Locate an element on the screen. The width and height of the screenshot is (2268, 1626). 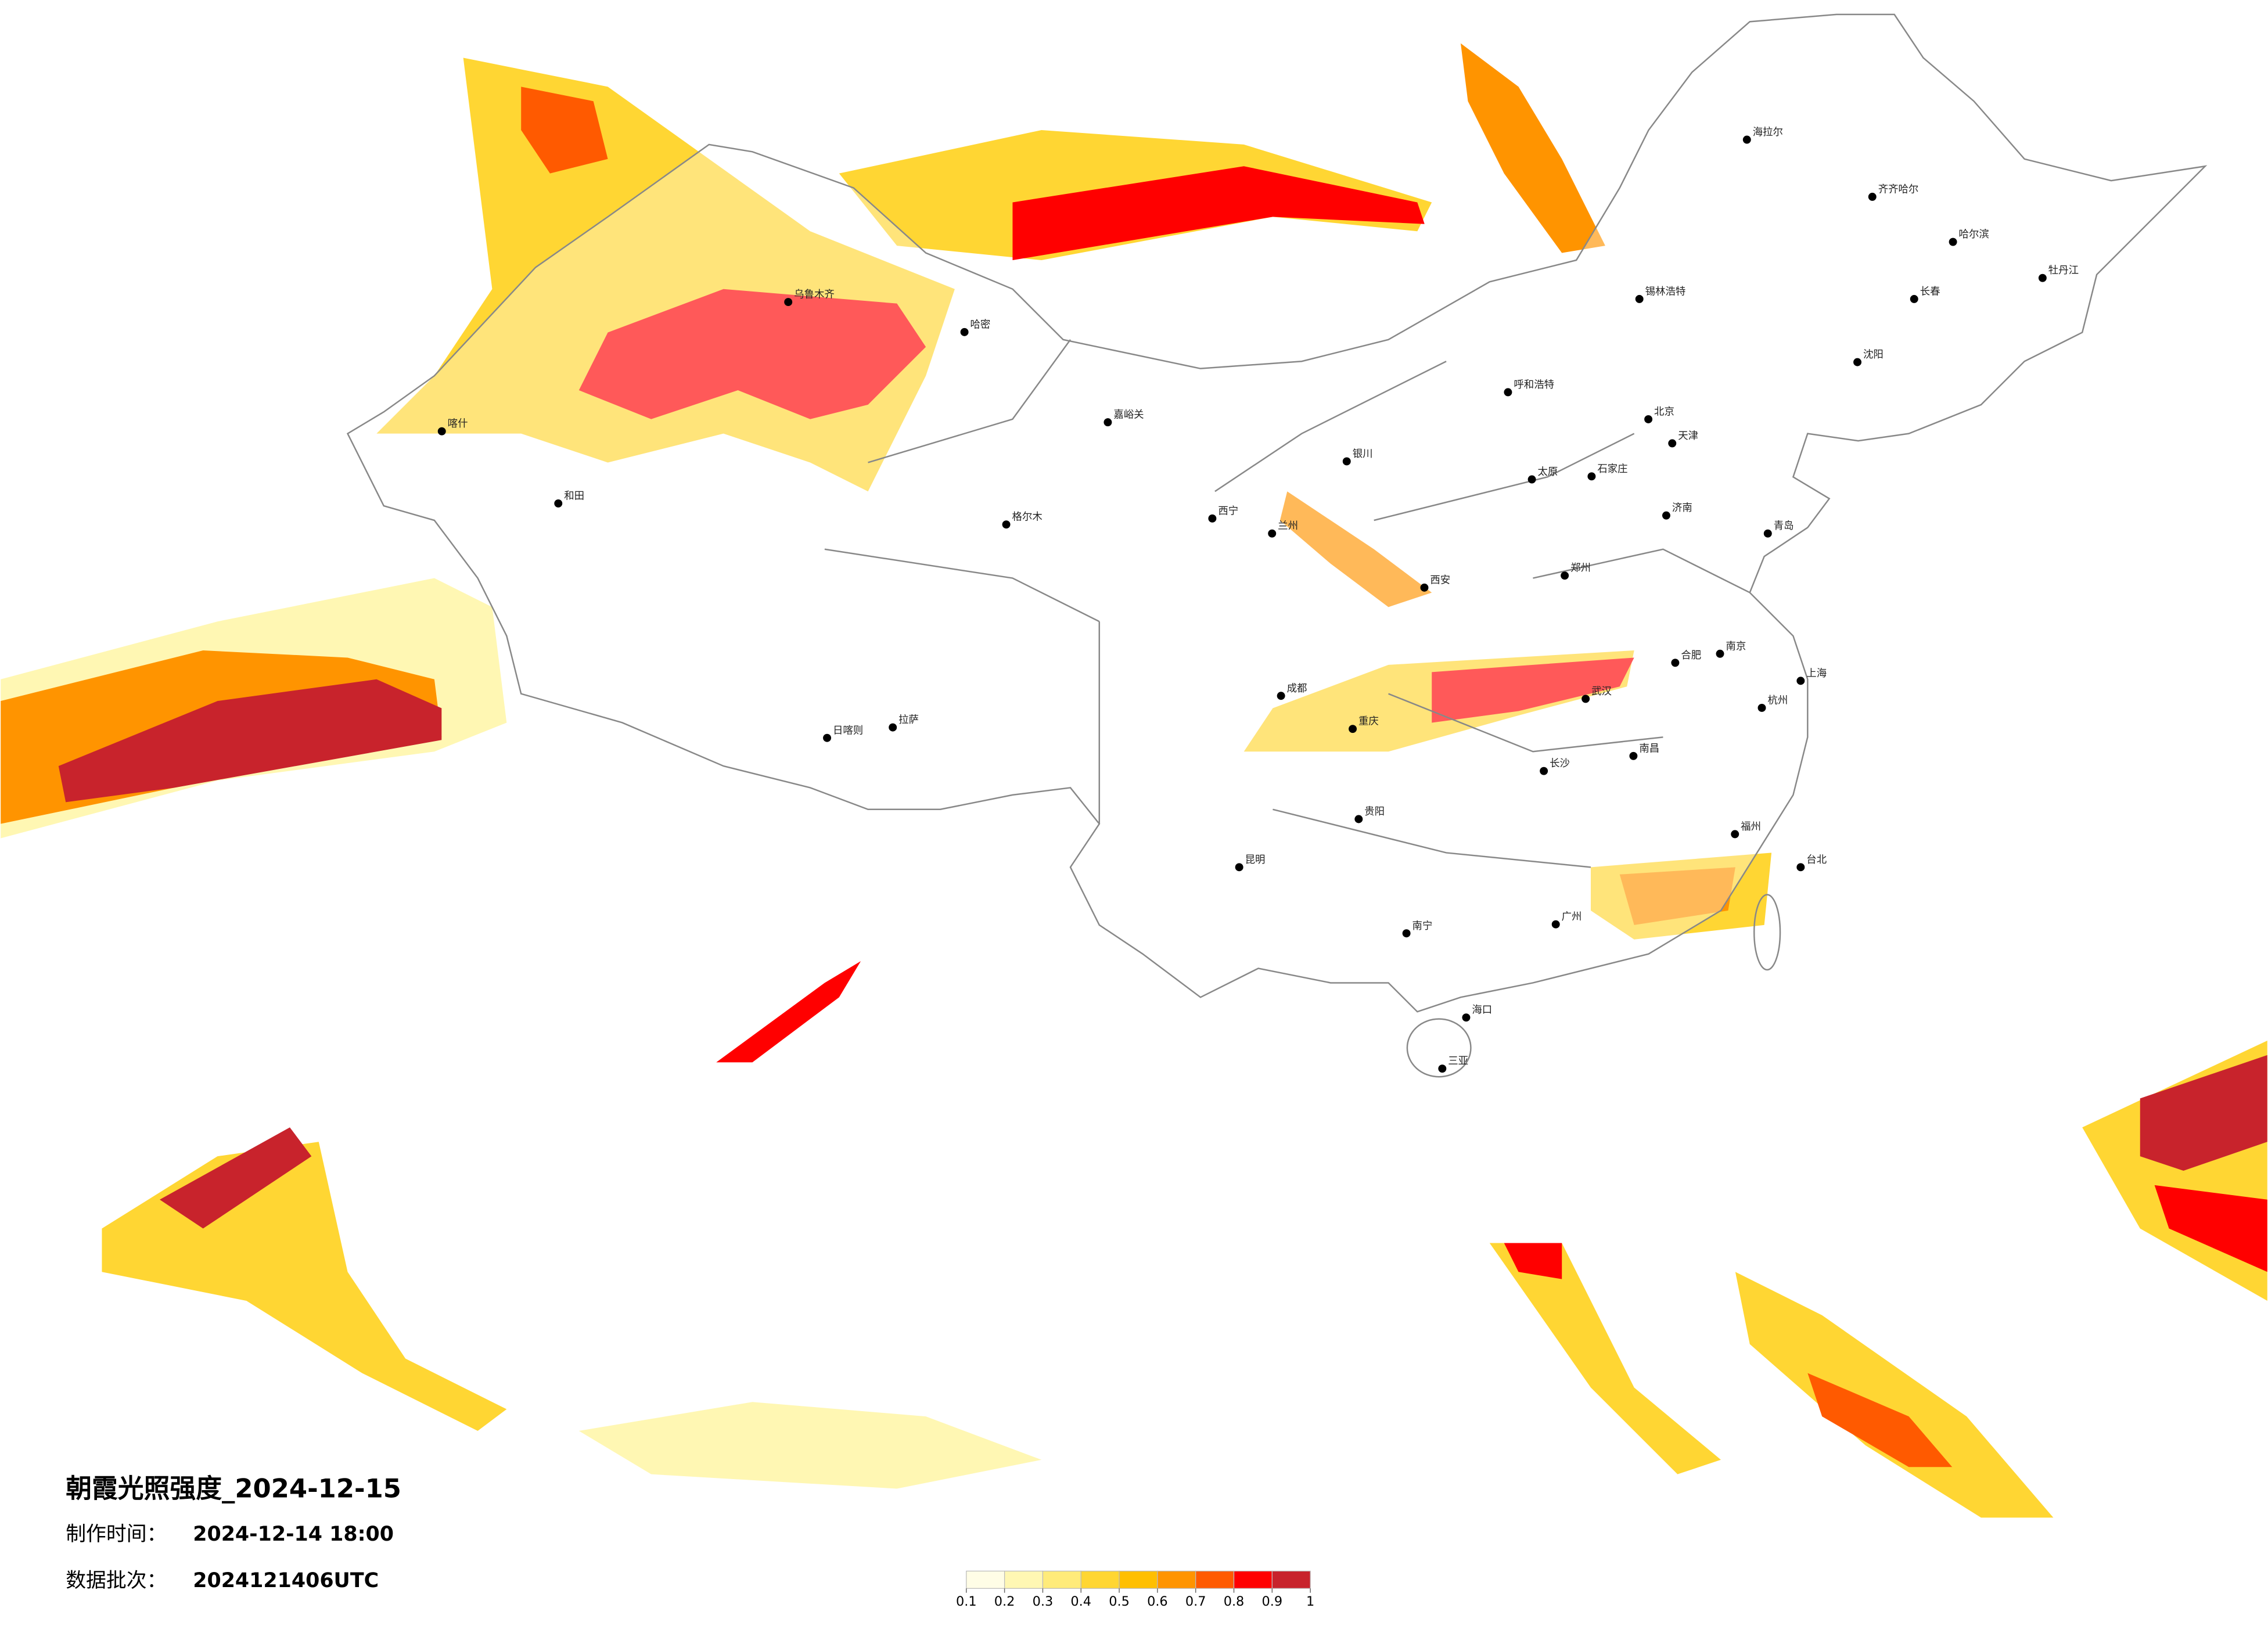
city-label: 台北 is located at coordinates (1816, 860).